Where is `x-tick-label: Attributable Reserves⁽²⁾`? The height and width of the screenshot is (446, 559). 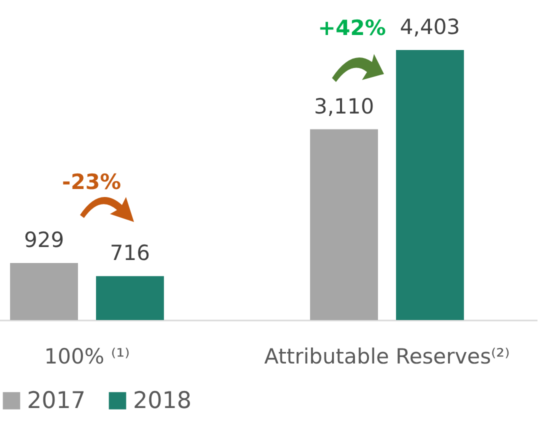
x-tick-label: Attributable Reserves⁽²⁾ is located at coordinates (387, 356).